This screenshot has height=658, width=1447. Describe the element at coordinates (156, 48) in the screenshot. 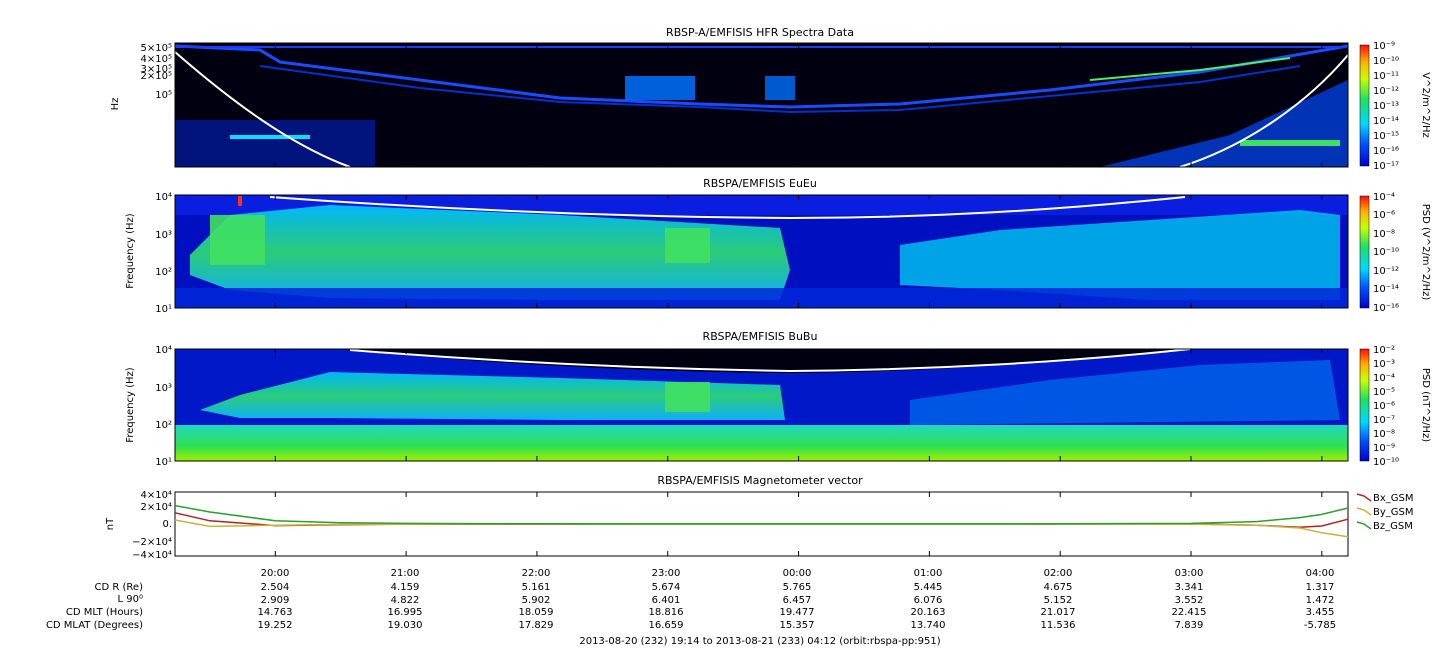

I see `ytick-label: 5×10⁵` at that location.